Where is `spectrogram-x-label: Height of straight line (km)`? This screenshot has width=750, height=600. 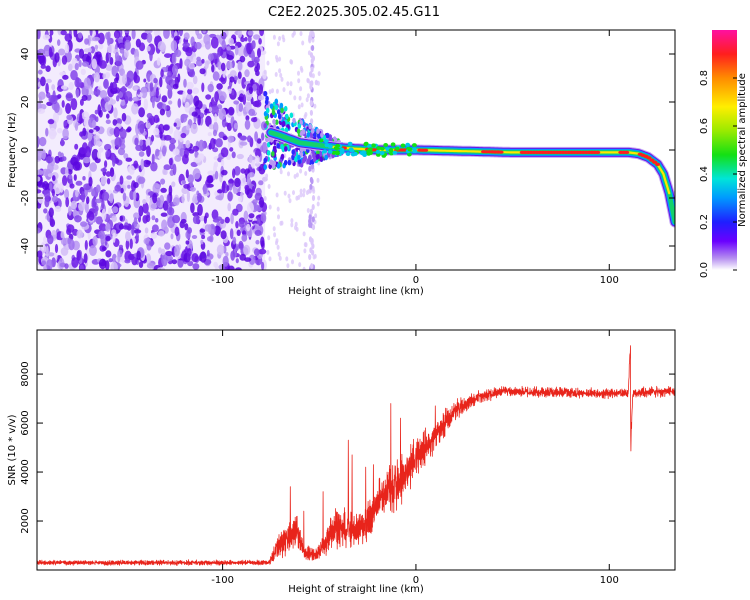
spectrogram-x-label: Height of straight line (km) is located at coordinates (356, 291).